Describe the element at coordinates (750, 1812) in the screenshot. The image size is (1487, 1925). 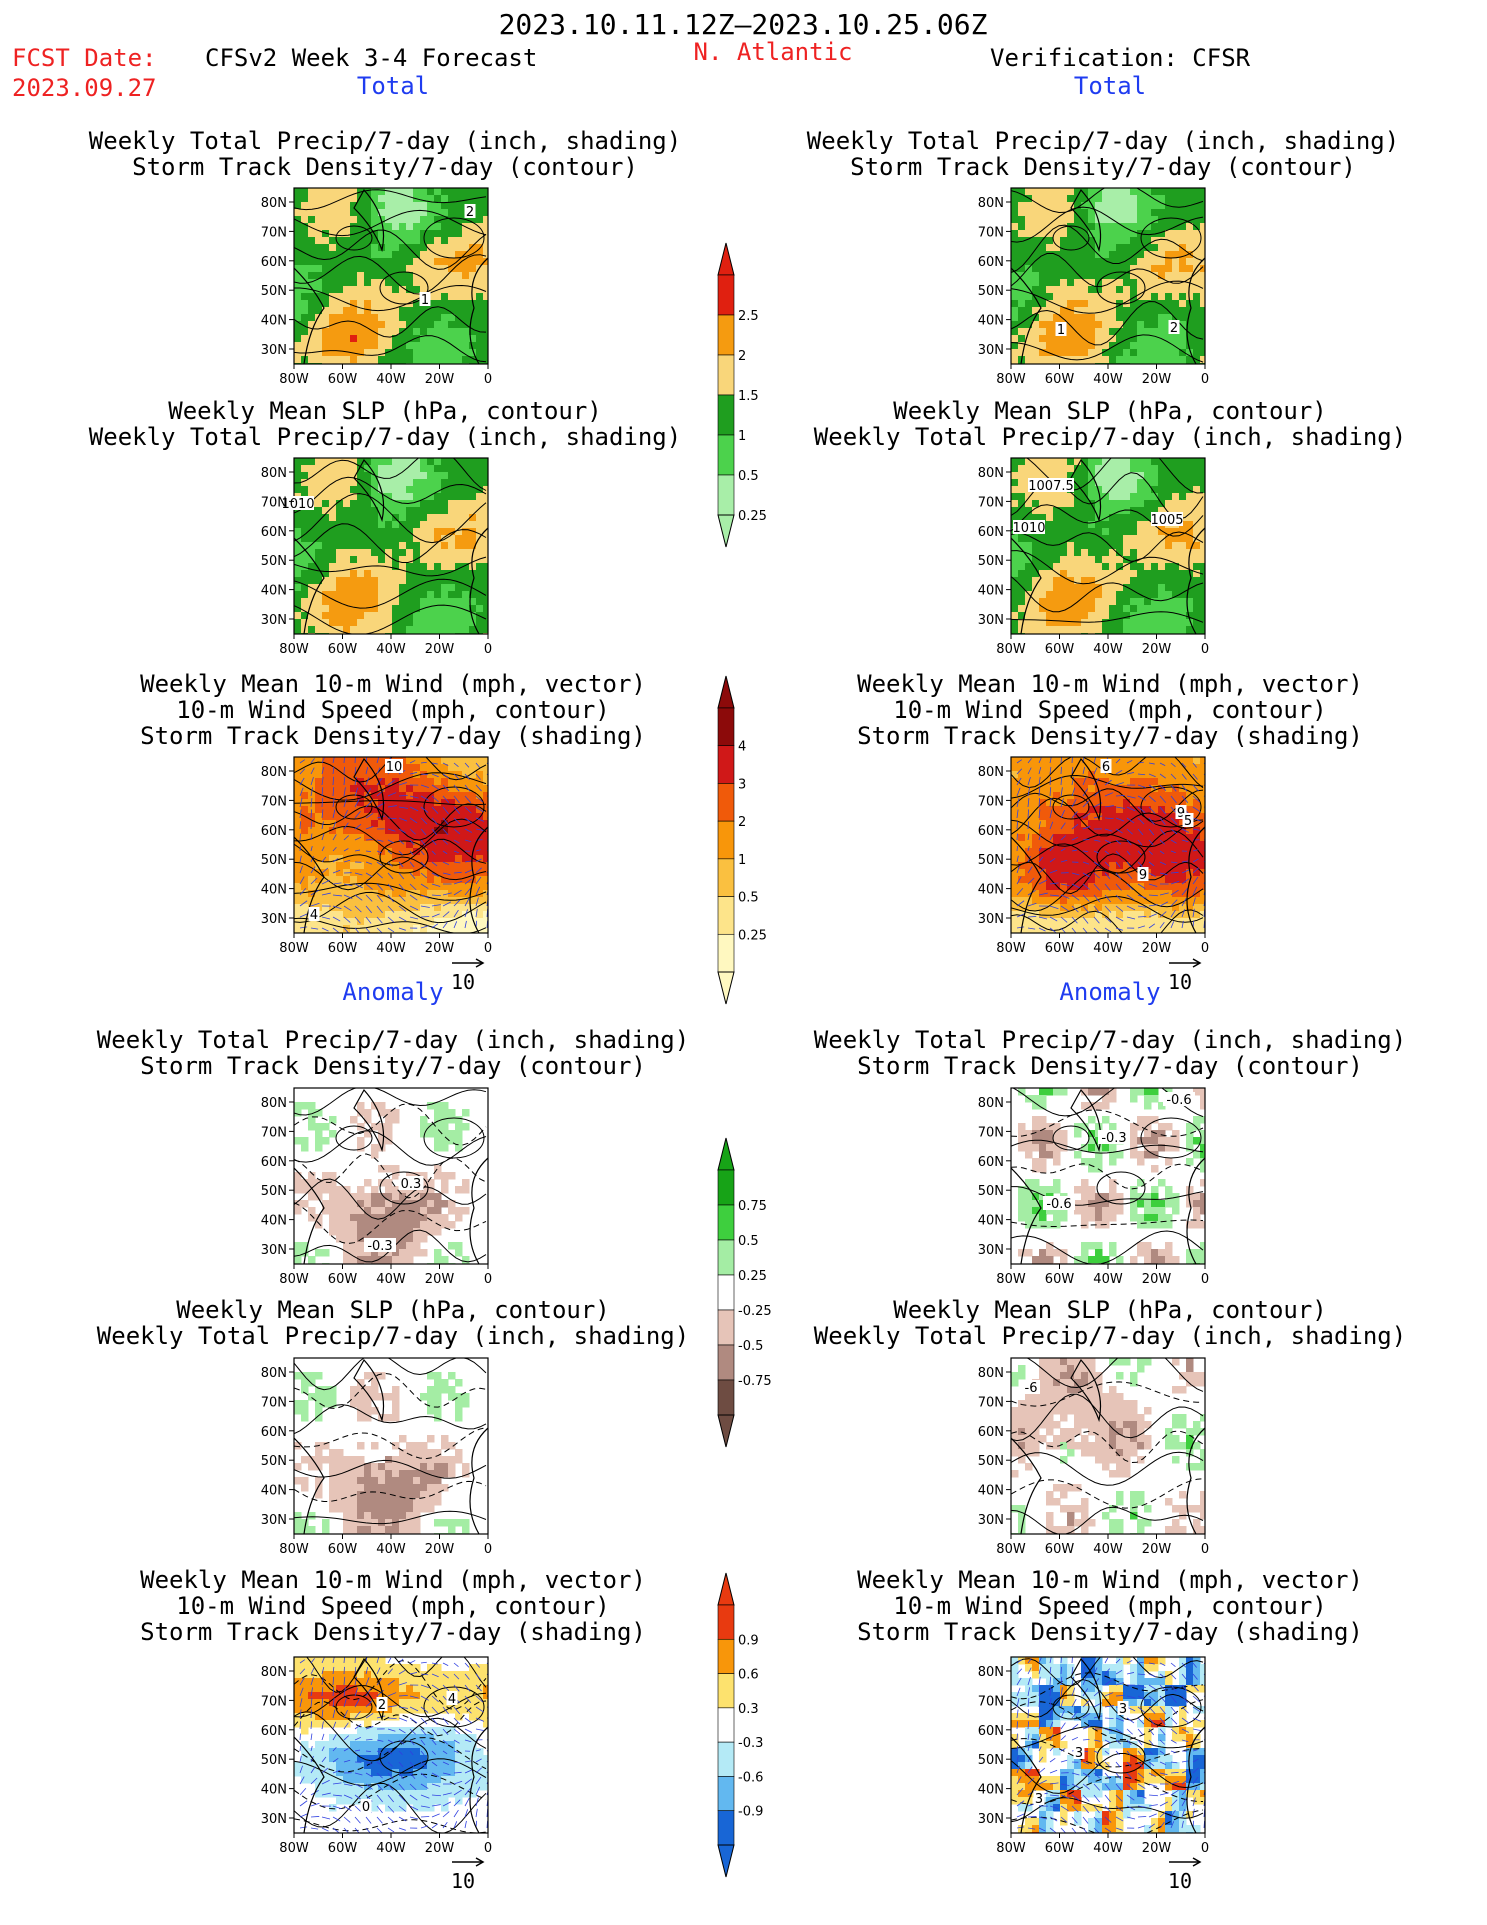
I see `colorbar-label: -0.9` at that location.